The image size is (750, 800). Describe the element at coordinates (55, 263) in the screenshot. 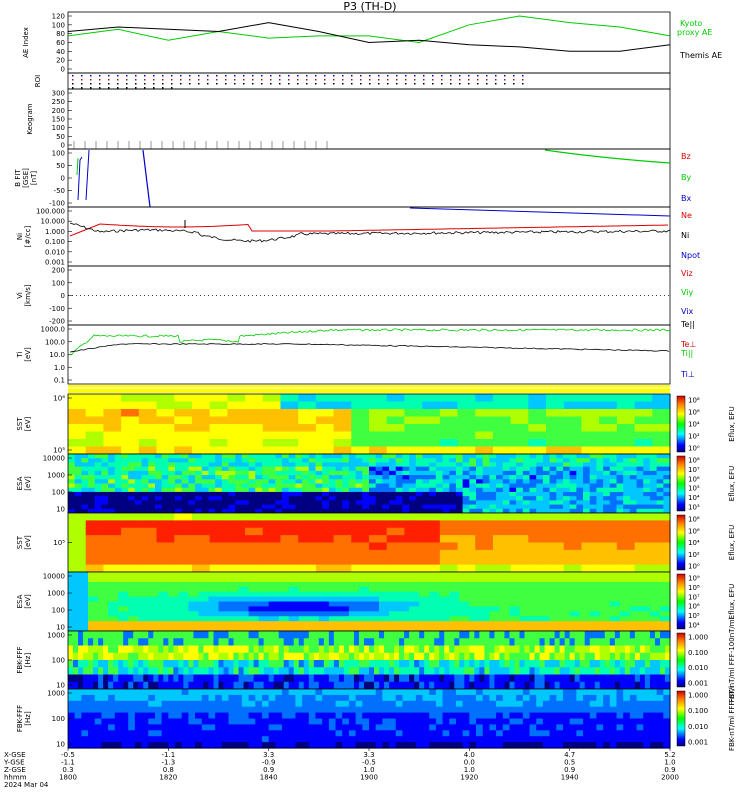

I see `density-tick-label: 0.001` at that location.